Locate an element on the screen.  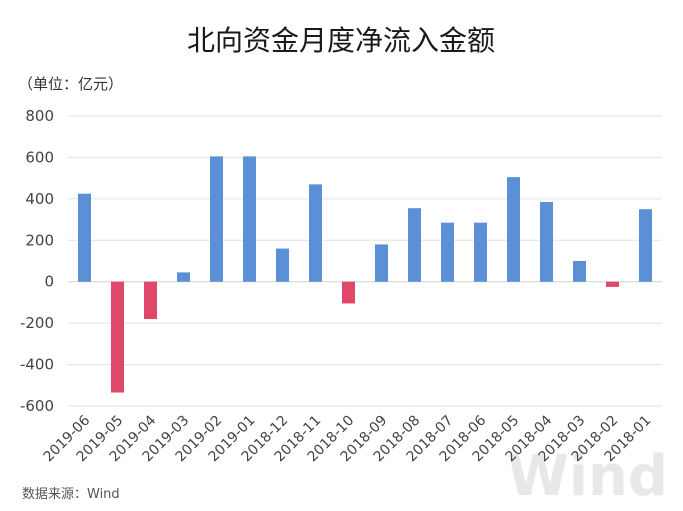
y-tick-label: -400 is located at coordinates (37, 365).